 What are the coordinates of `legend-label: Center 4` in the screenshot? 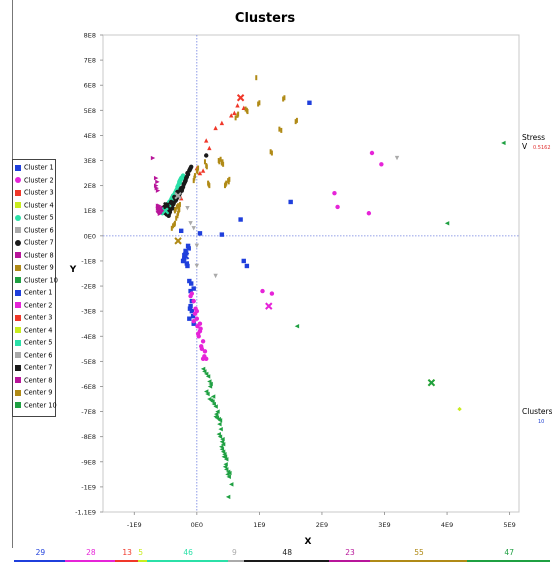 It's located at (38, 330).